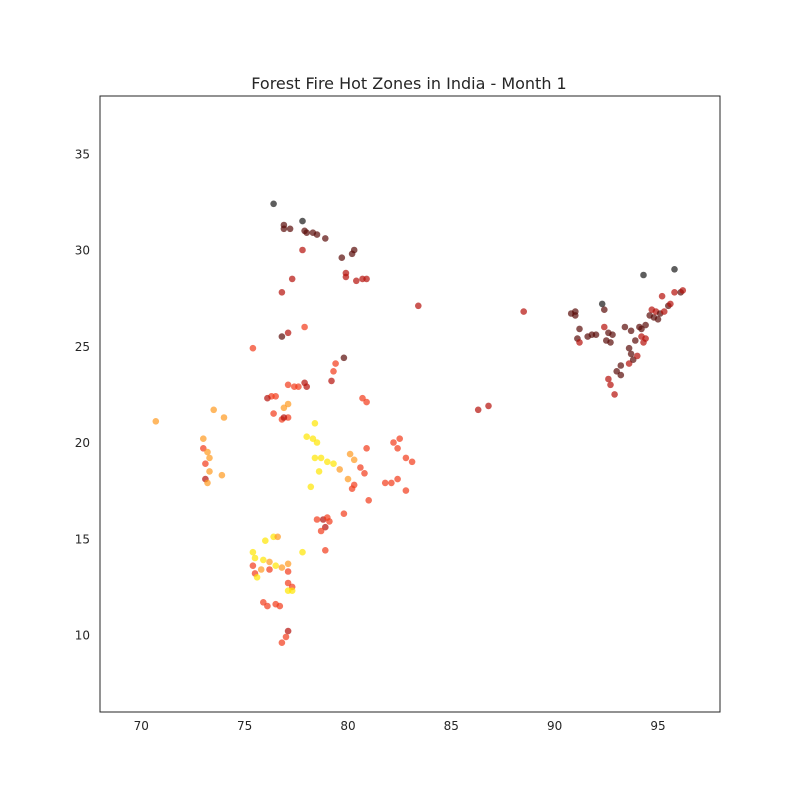 Image resolution: width=800 pixels, height=800 pixels. I want to click on y-tick-label: 30, so click(82, 251).